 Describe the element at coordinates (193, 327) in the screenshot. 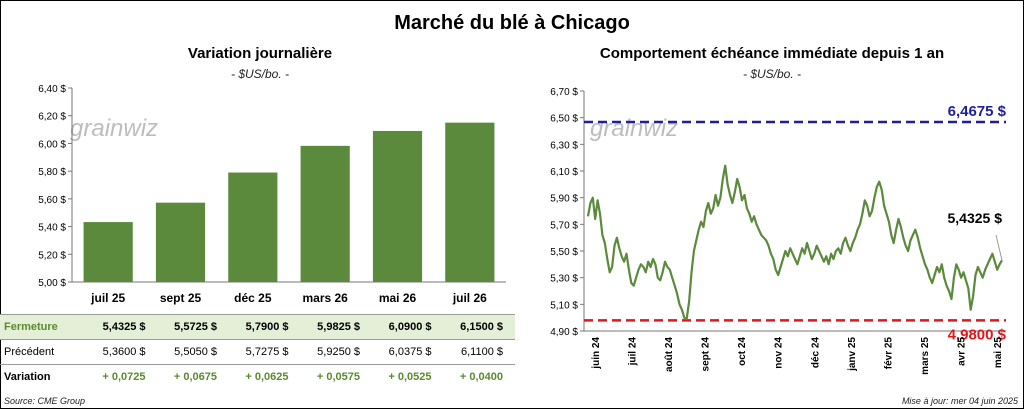

I see `table-cell: 5,5725 $` at that location.